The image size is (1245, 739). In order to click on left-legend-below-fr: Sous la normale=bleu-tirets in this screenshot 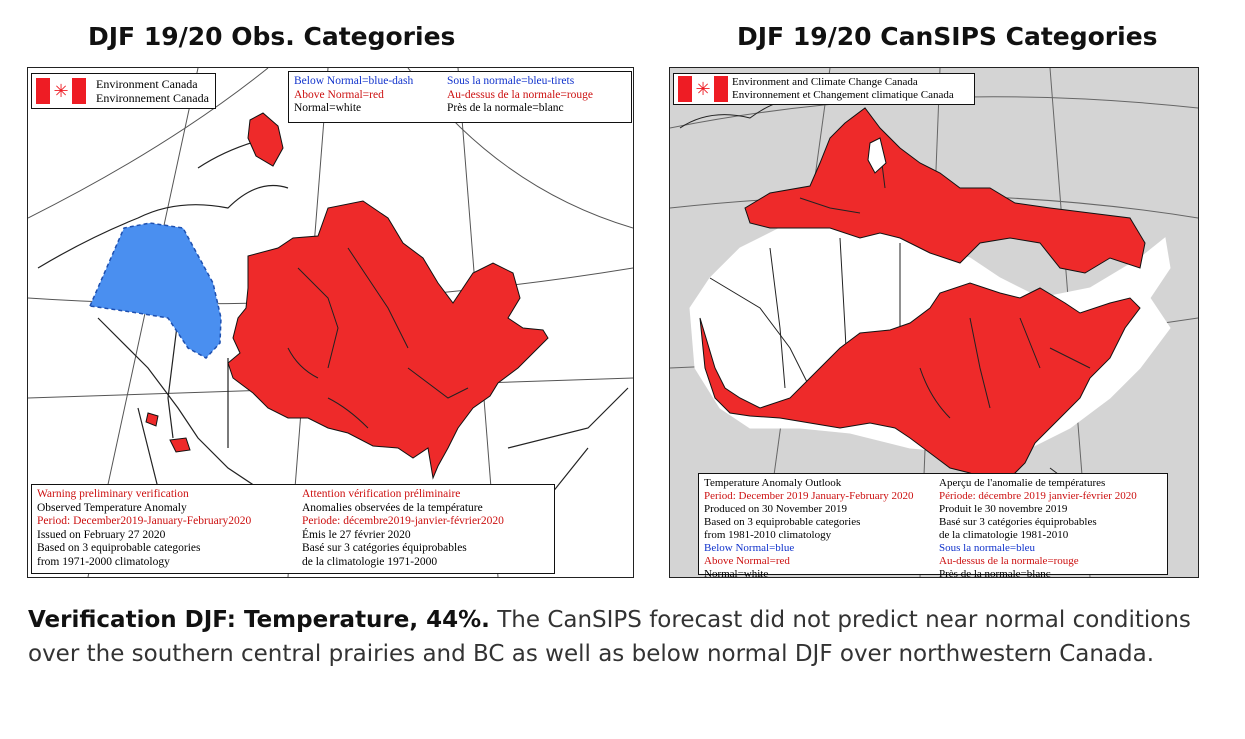, I will do `click(511, 81)`.